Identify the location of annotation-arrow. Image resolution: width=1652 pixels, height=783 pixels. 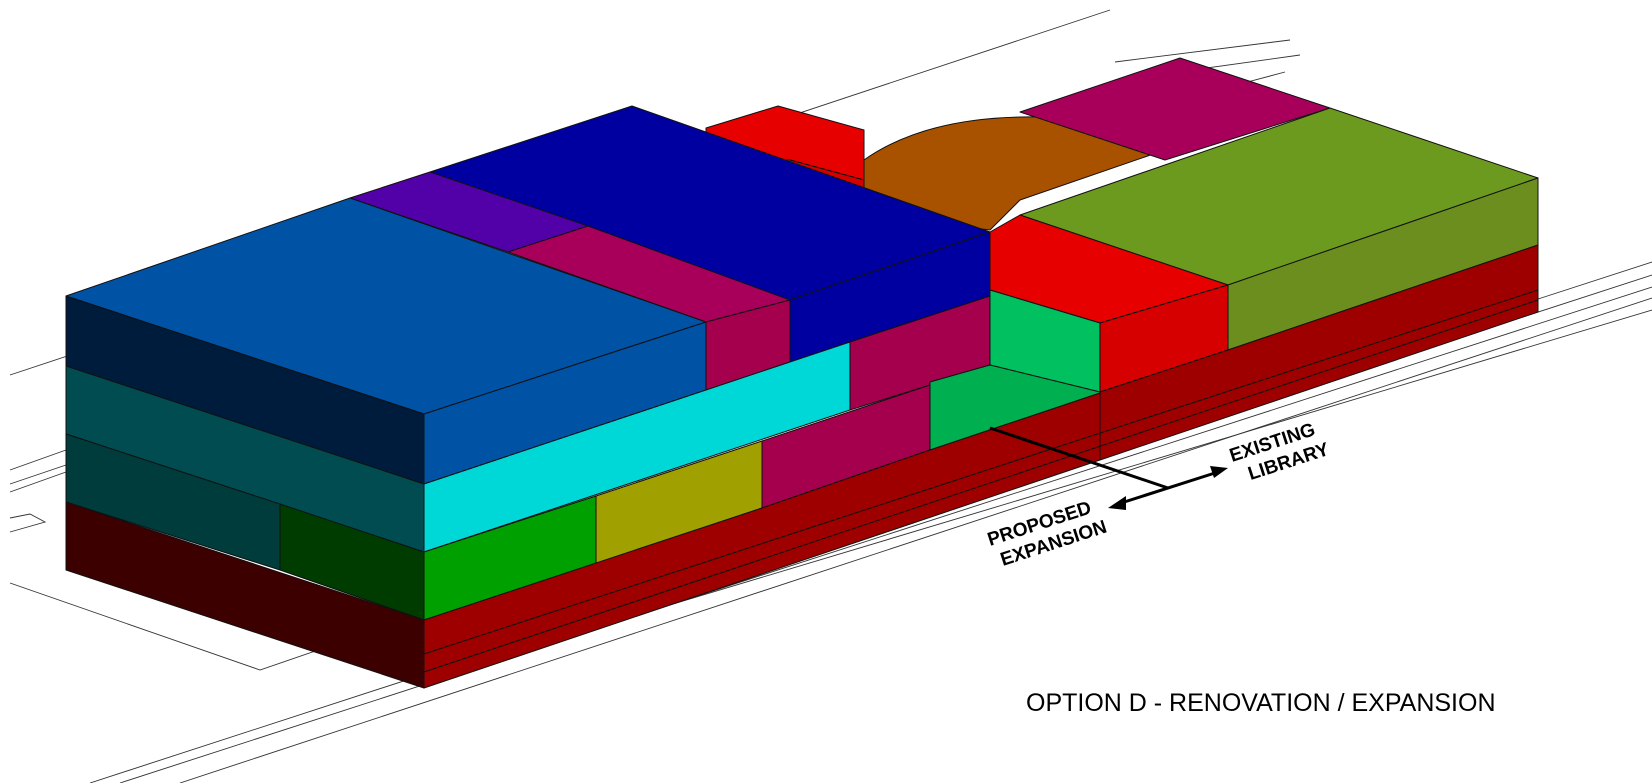
(1108, 468).